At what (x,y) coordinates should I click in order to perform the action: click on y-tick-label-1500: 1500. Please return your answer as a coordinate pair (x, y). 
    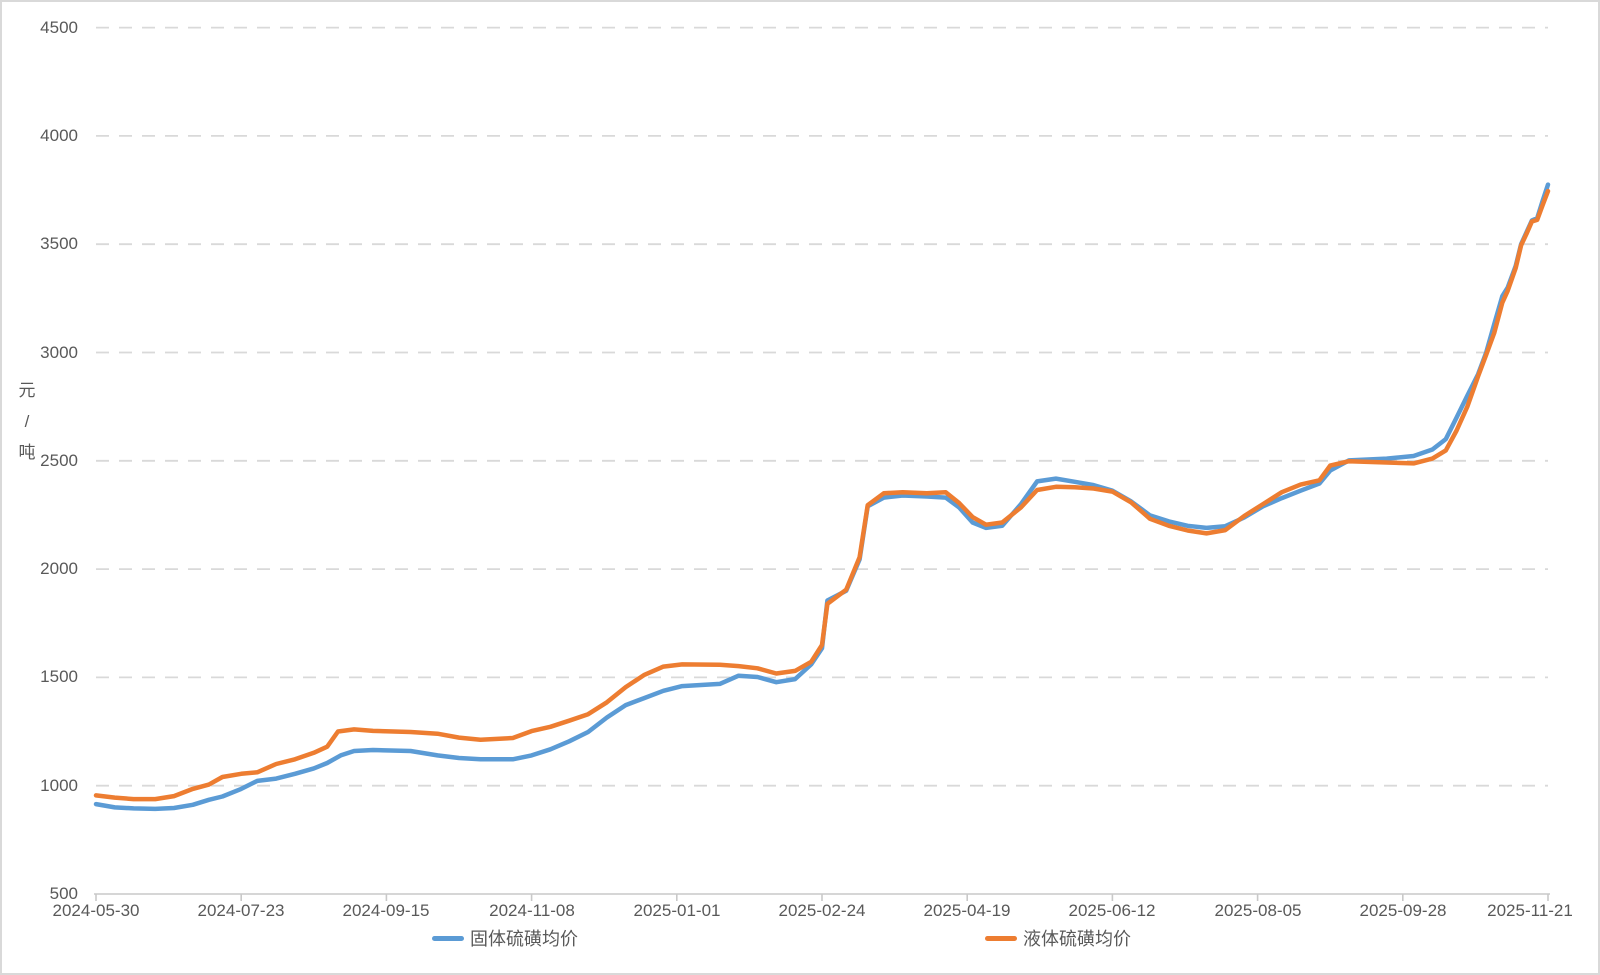
    Looking at the image, I should click on (59, 676).